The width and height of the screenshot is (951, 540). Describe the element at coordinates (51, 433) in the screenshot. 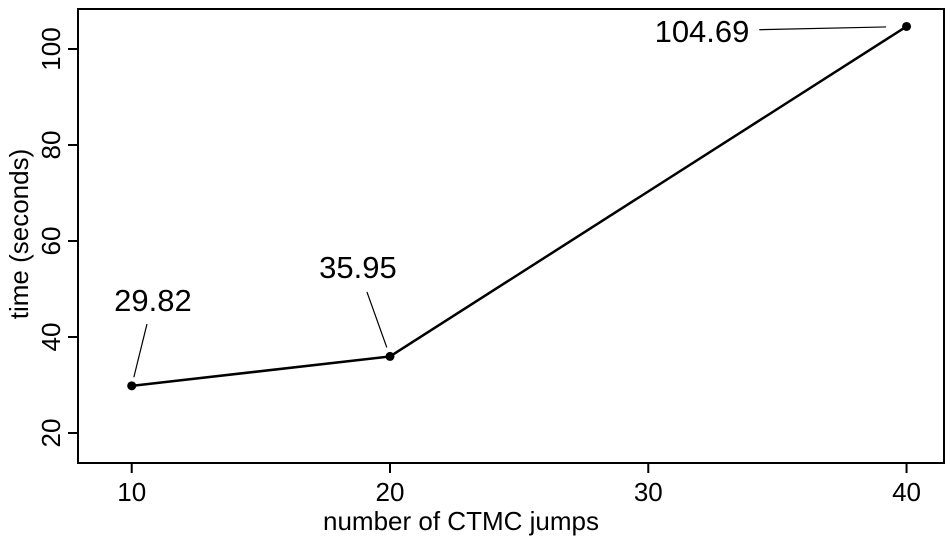

I see `y-axis-tick-label: 20` at that location.